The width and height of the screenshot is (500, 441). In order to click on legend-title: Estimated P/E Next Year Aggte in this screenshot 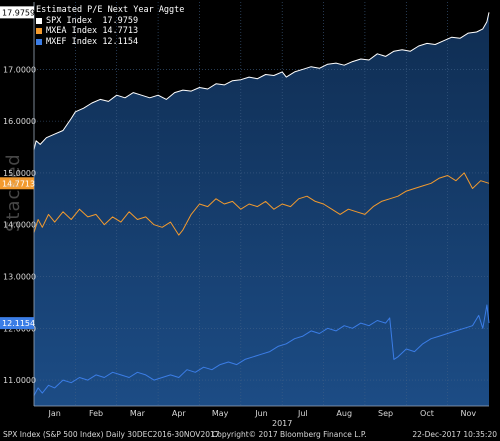, I will do `click(110, 10)`.